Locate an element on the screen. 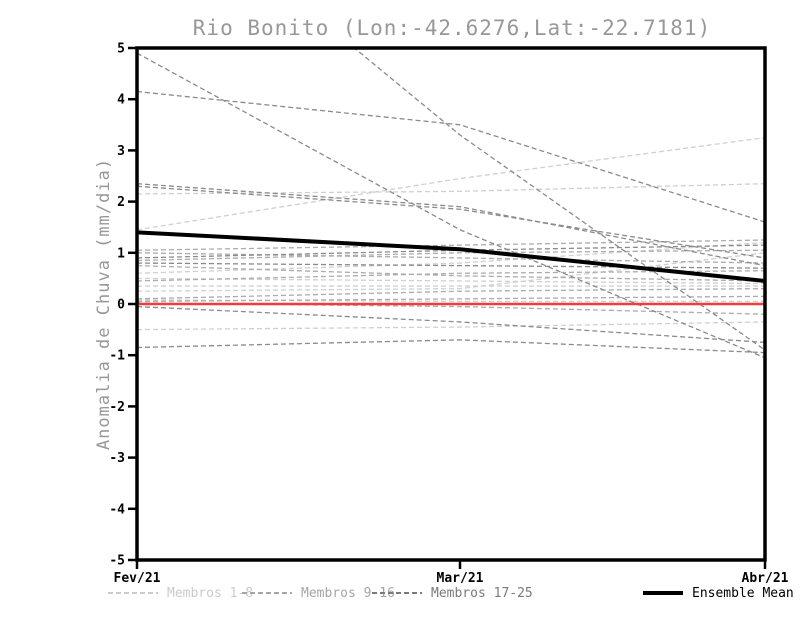 This screenshot has height=618, width=800. y-tick-label: 1 is located at coordinates (121, 253).